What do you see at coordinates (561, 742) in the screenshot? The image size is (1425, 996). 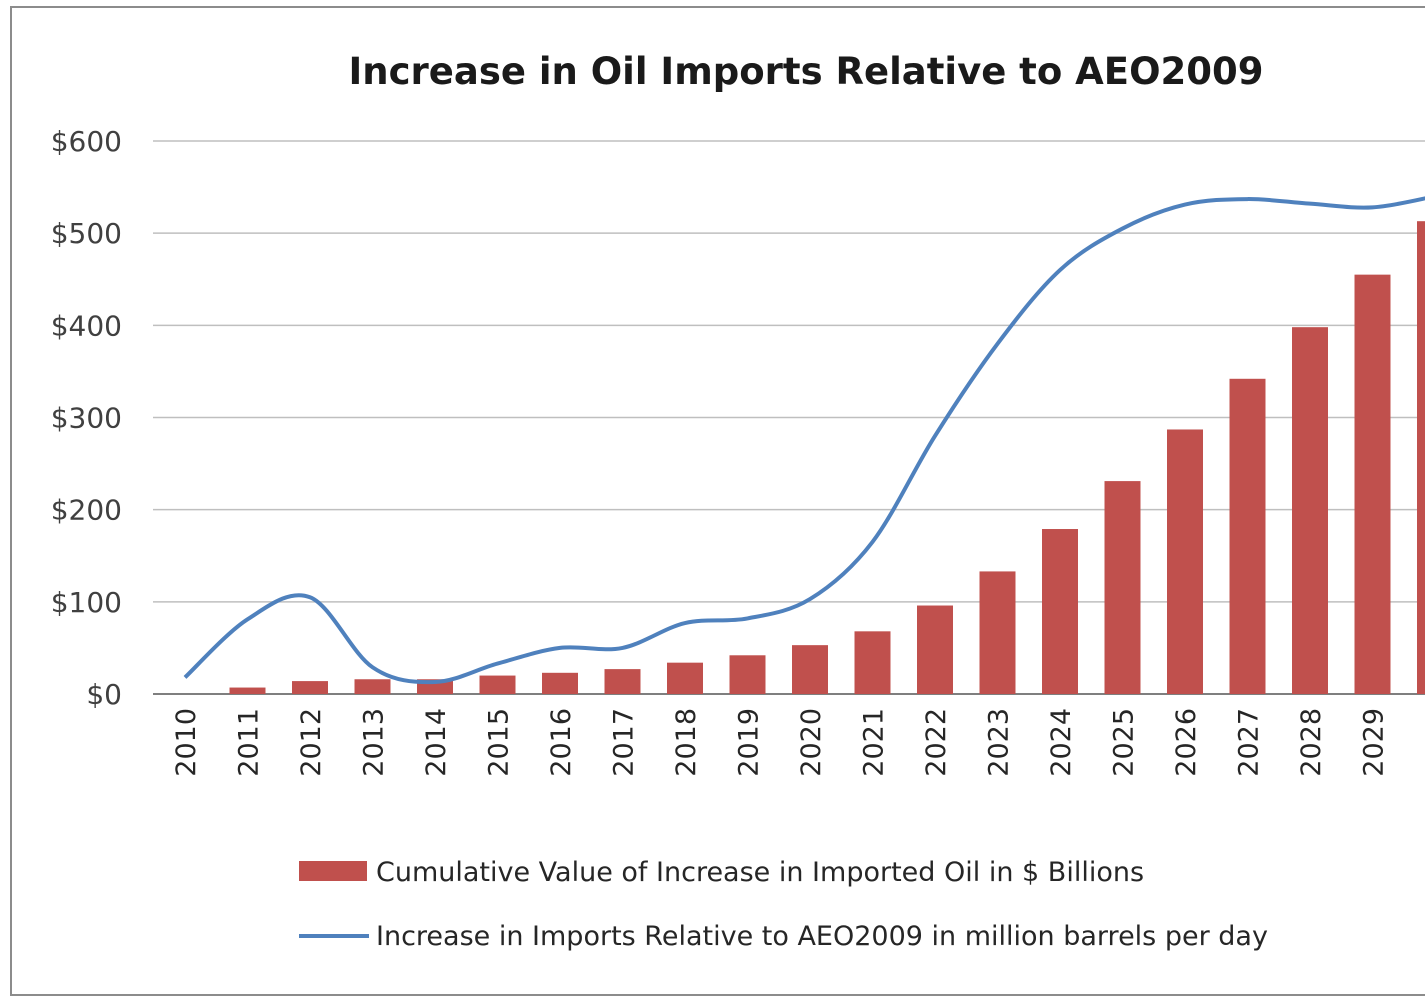 I see `x-tick-label: 2016` at bounding box center [561, 742].